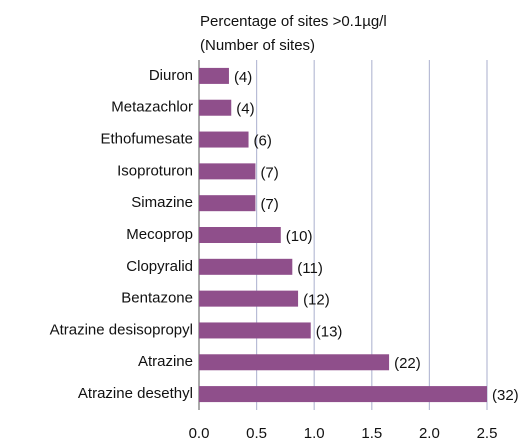  Describe the element at coordinates (329, 331) in the screenshot. I see `data-label: (13)` at that location.